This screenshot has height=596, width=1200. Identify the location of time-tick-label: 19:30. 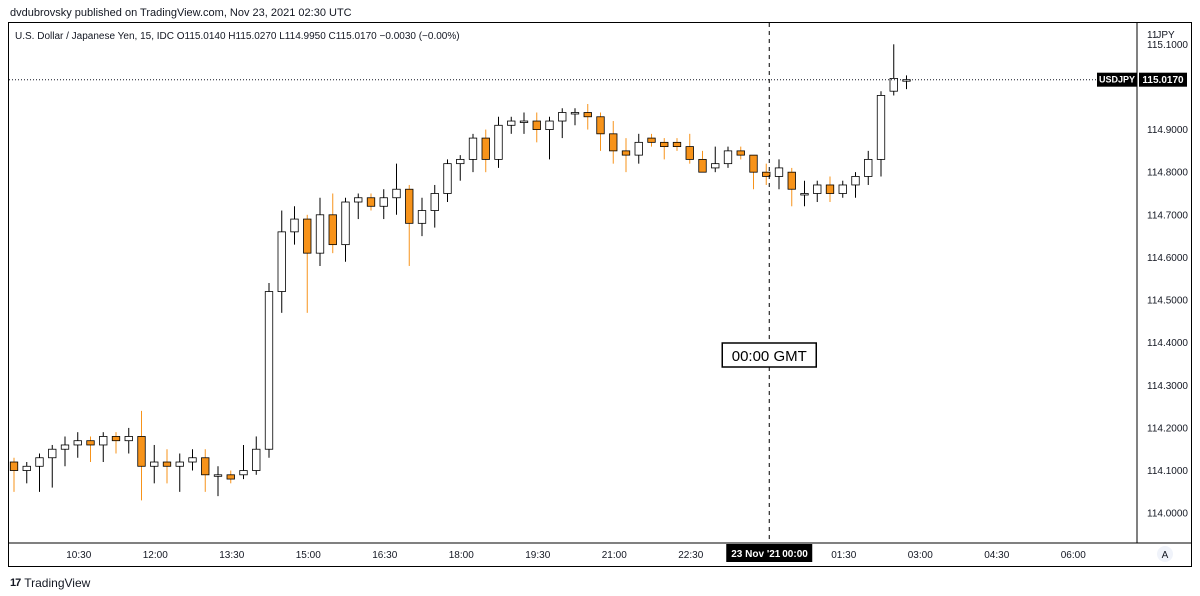
(537, 555).